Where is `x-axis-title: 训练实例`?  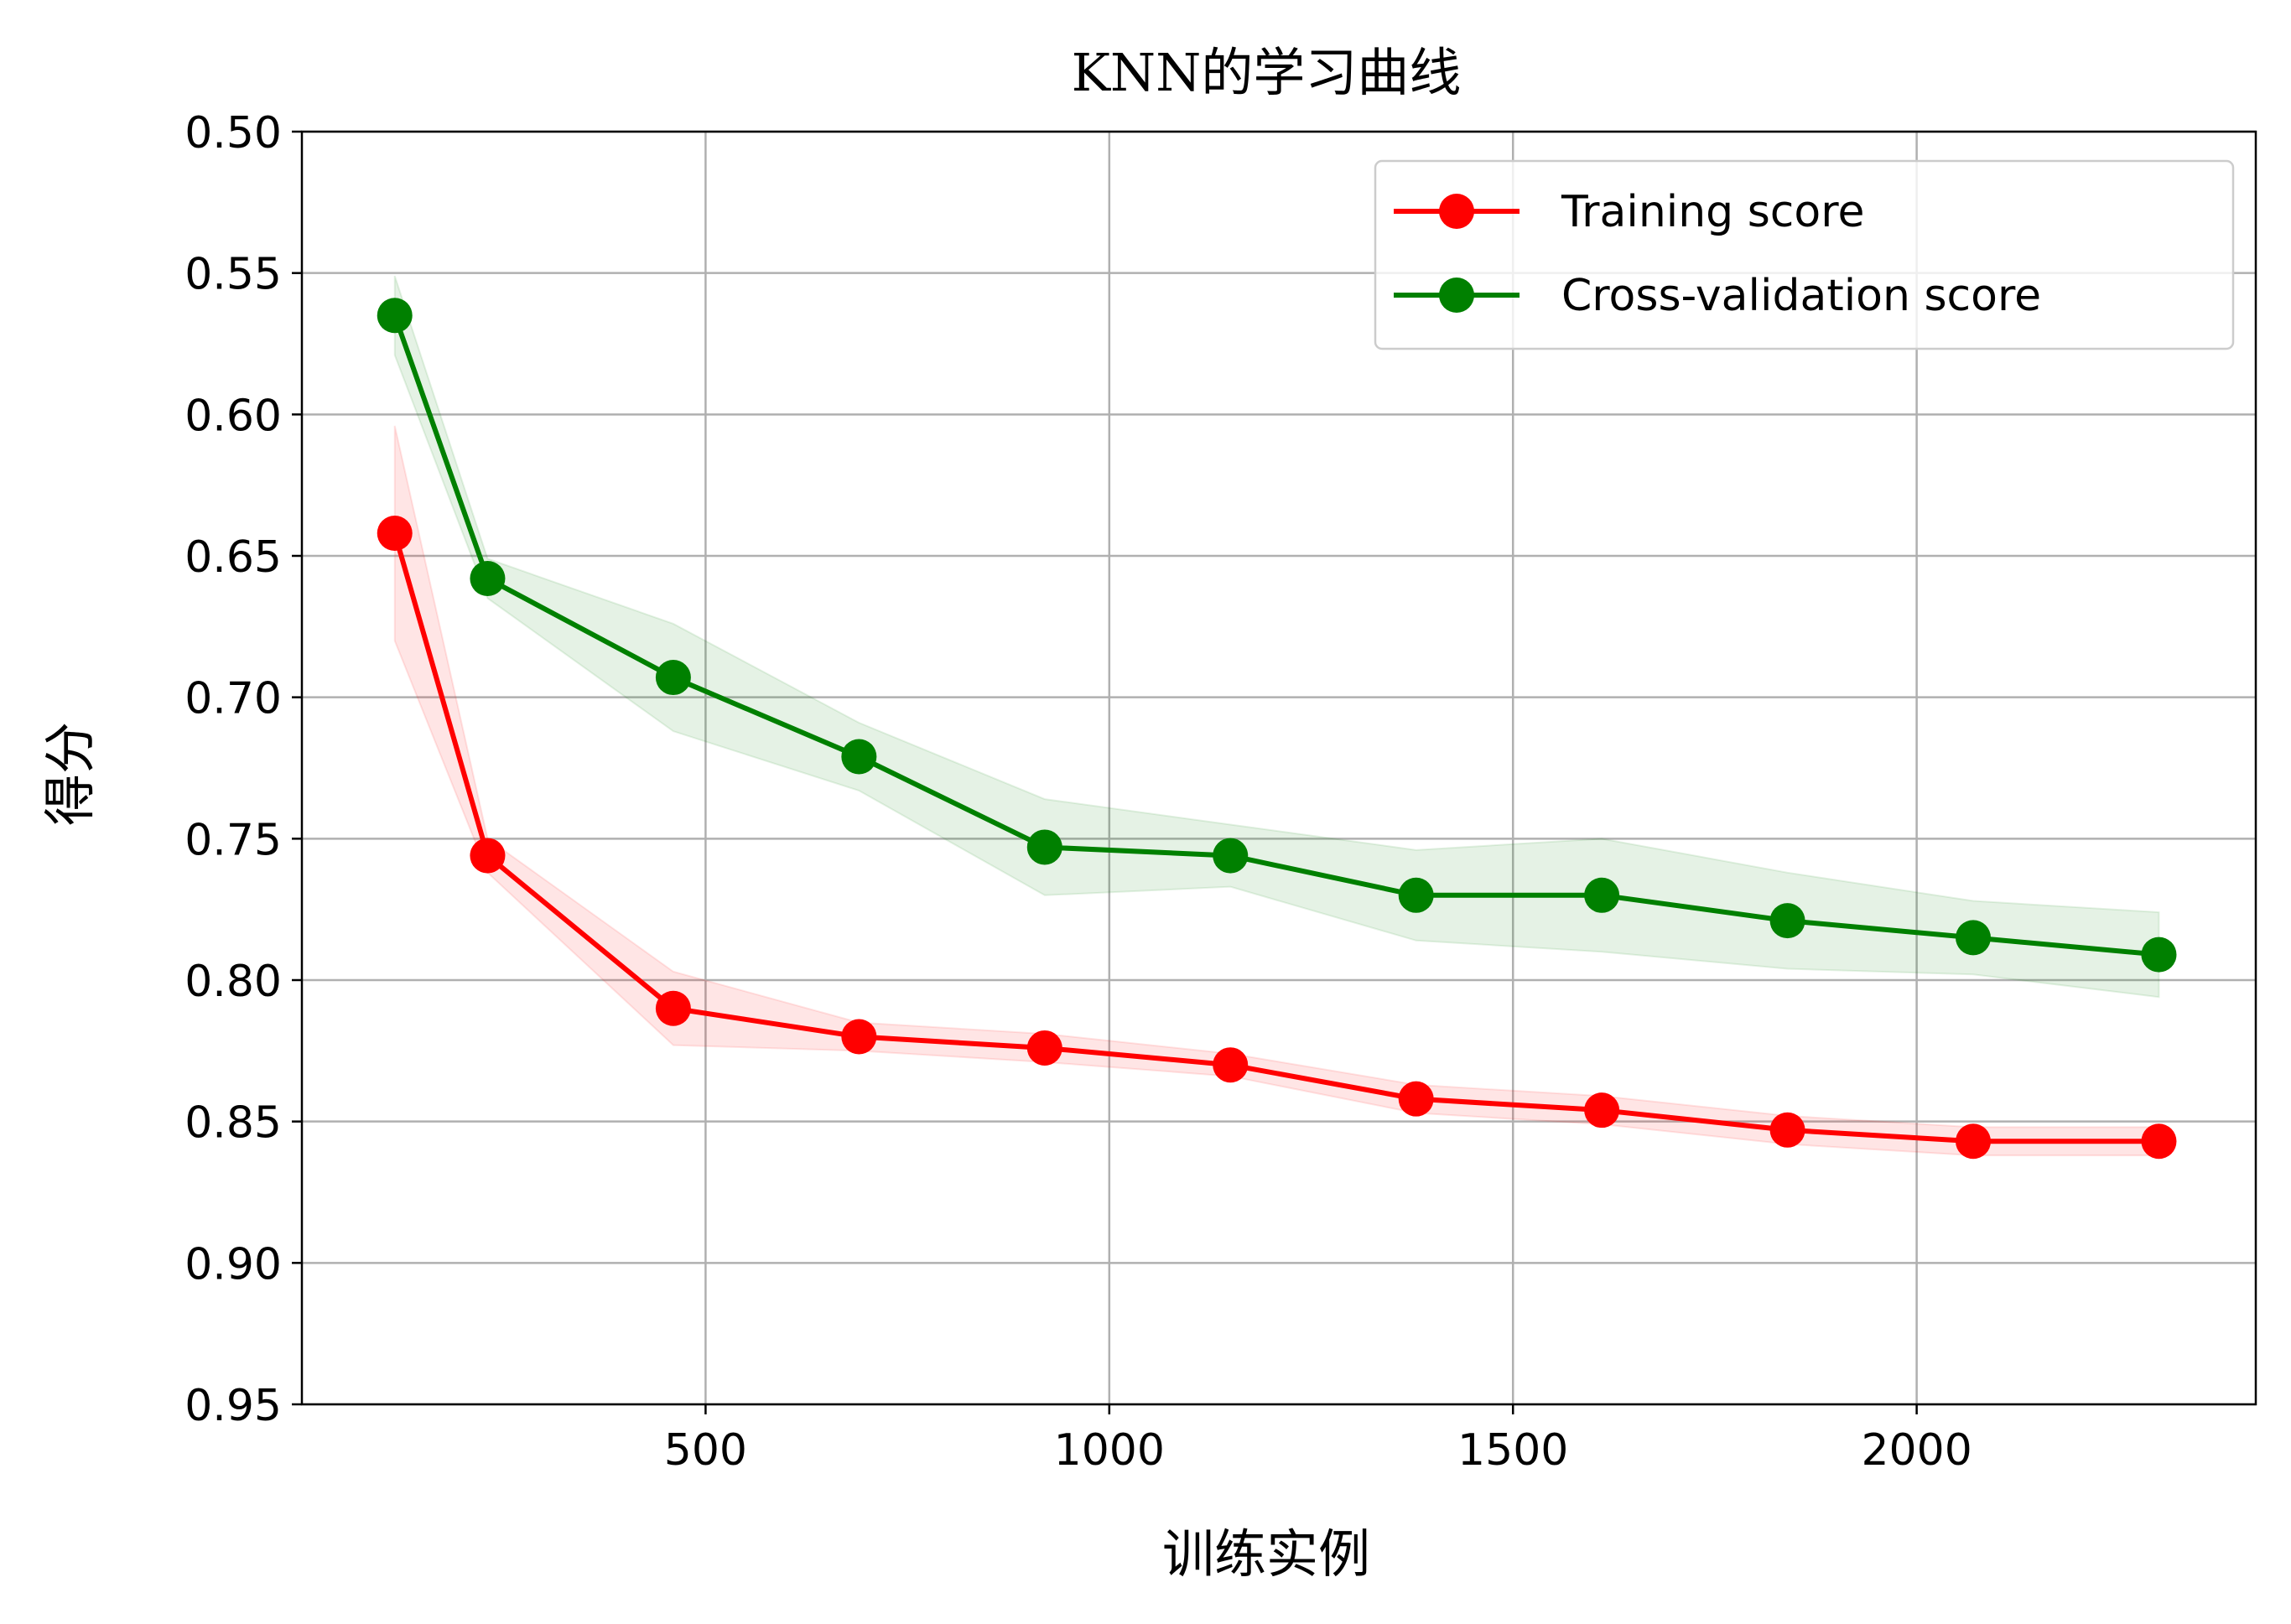
x-axis-title: 训练实例 is located at coordinates (1266, 1554).